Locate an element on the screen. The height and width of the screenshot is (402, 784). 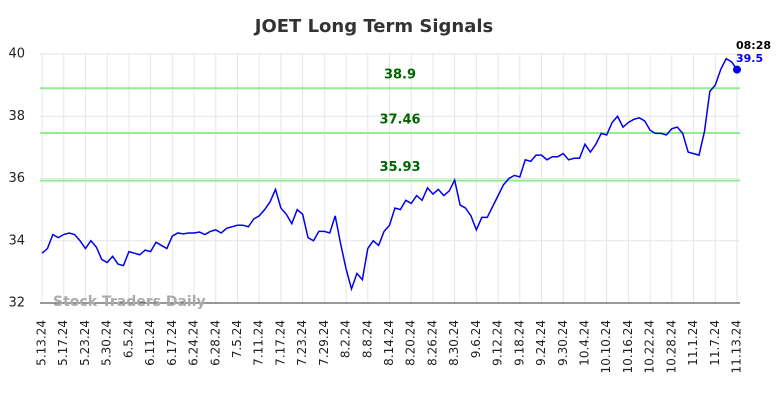
y-tick-label: 32 is located at coordinates (16, 303).